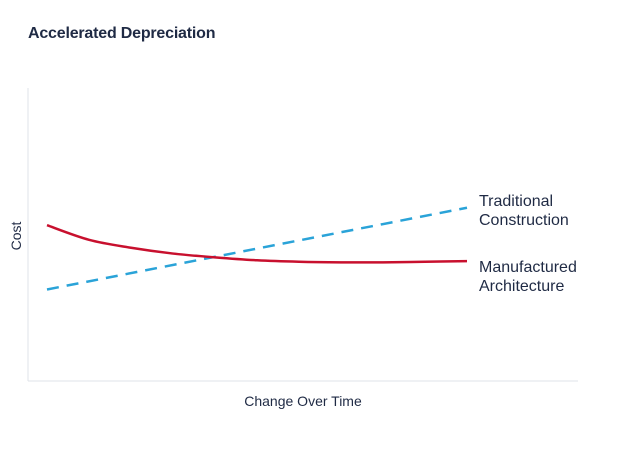 The height and width of the screenshot is (465, 638). I want to click on chart-title: Accelerated Depreciation, so click(122, 33).